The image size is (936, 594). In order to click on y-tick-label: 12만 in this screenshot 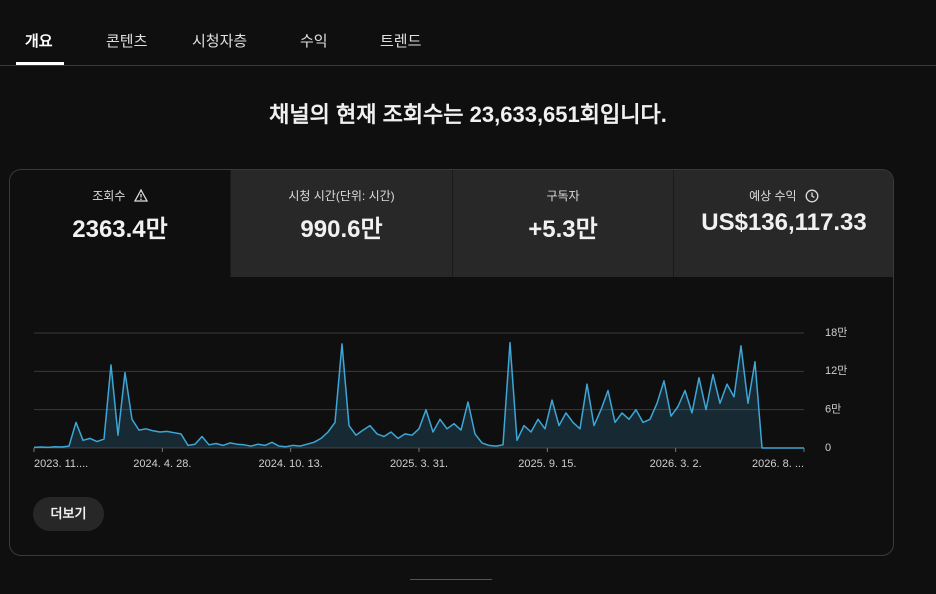, I will do `click(836, 370)`.